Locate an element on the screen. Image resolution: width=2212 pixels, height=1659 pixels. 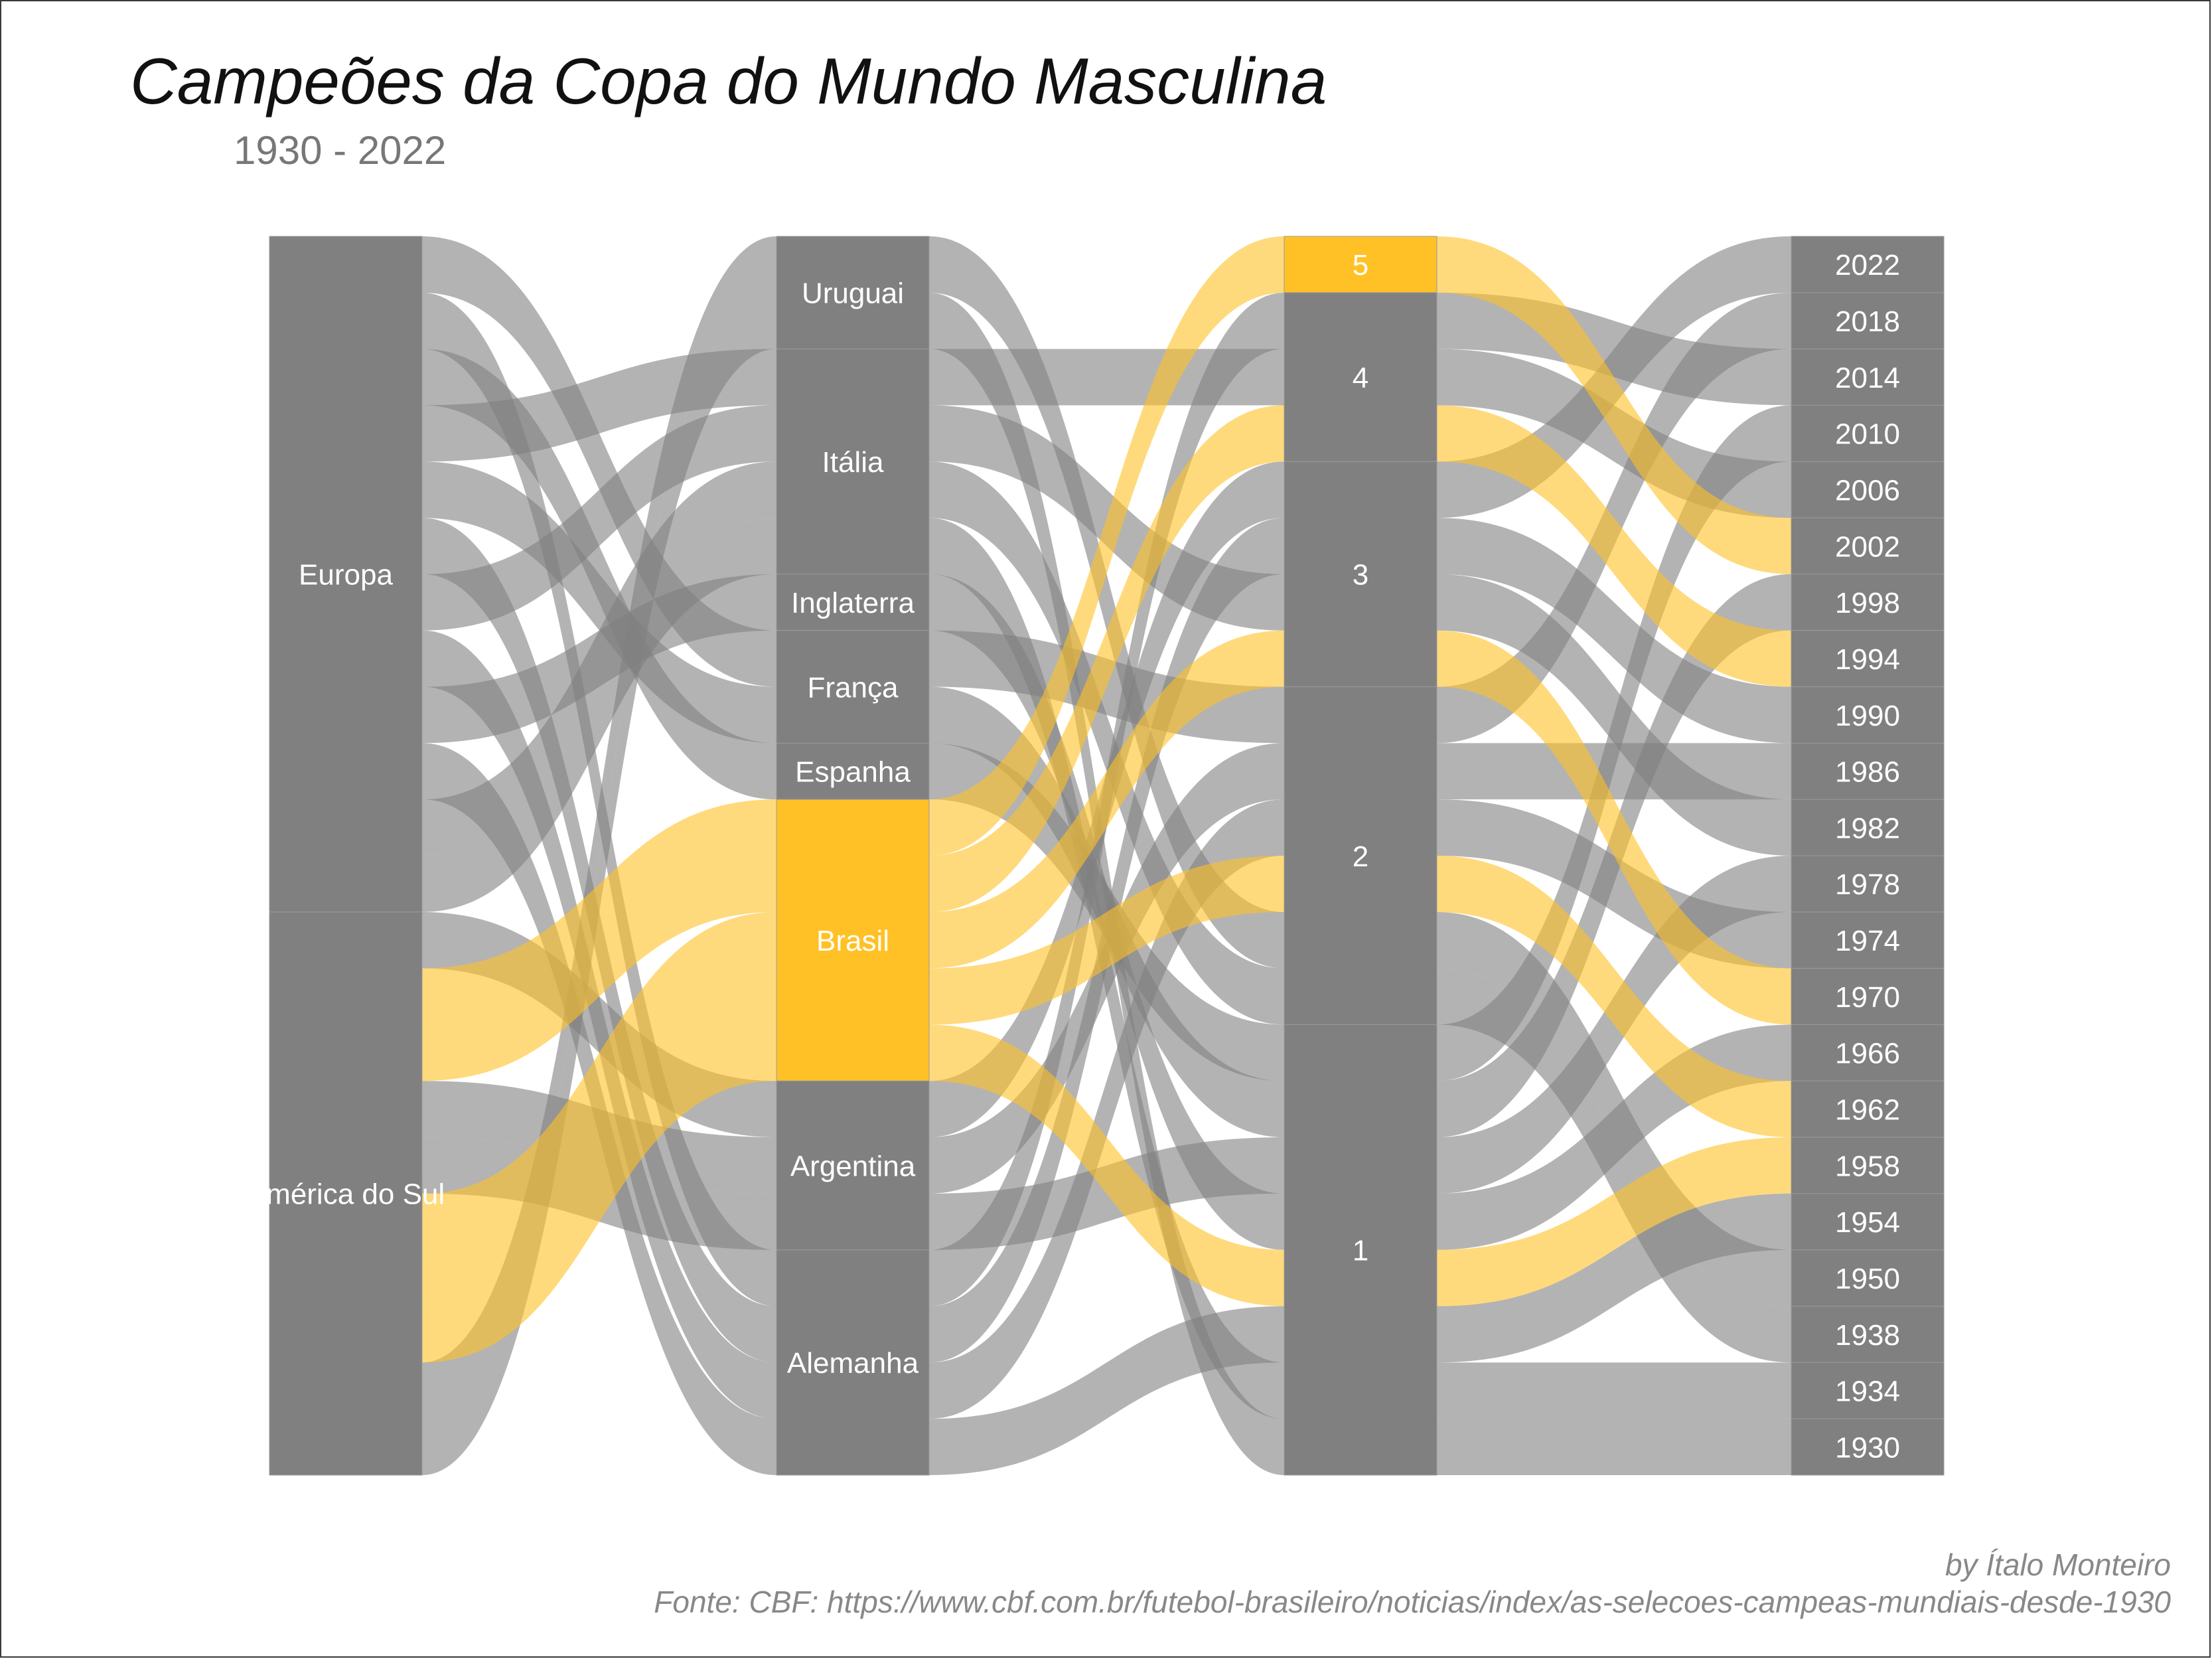
label-ano-2006: 2006 is located at coordinates (1868, 491).